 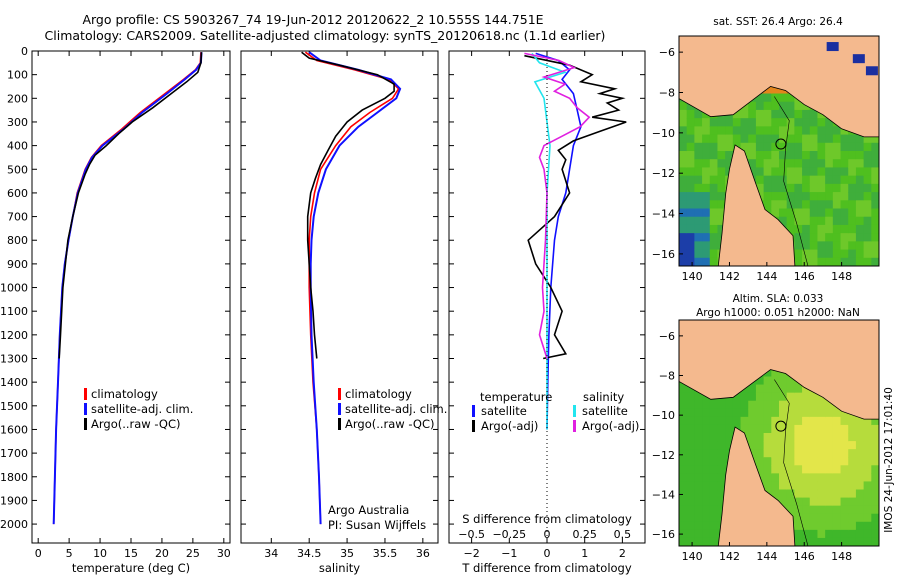 I want to click on map-x-tick-label: 144, so click(x=766, y=556).